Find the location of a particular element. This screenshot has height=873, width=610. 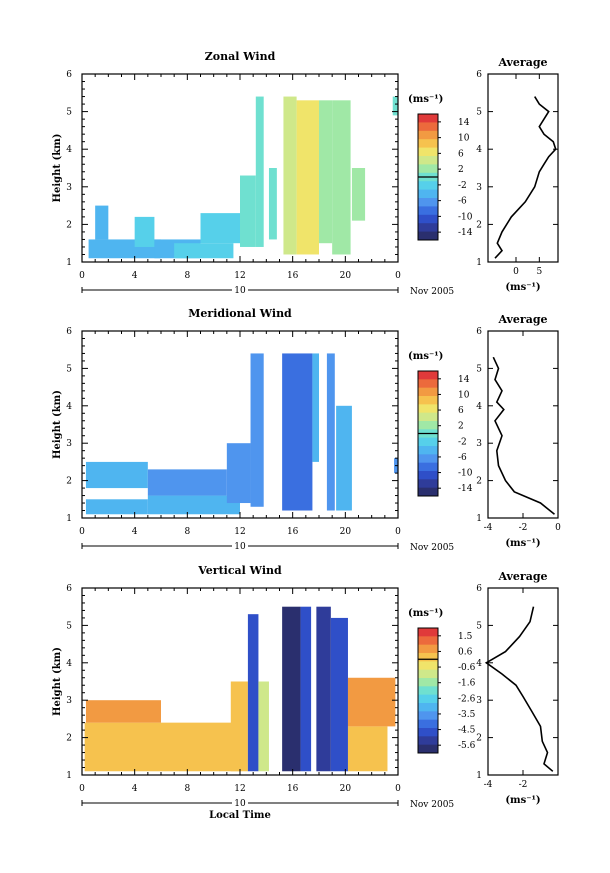

profile-y-tick-label: 3 is located at coordinates (479, 701).